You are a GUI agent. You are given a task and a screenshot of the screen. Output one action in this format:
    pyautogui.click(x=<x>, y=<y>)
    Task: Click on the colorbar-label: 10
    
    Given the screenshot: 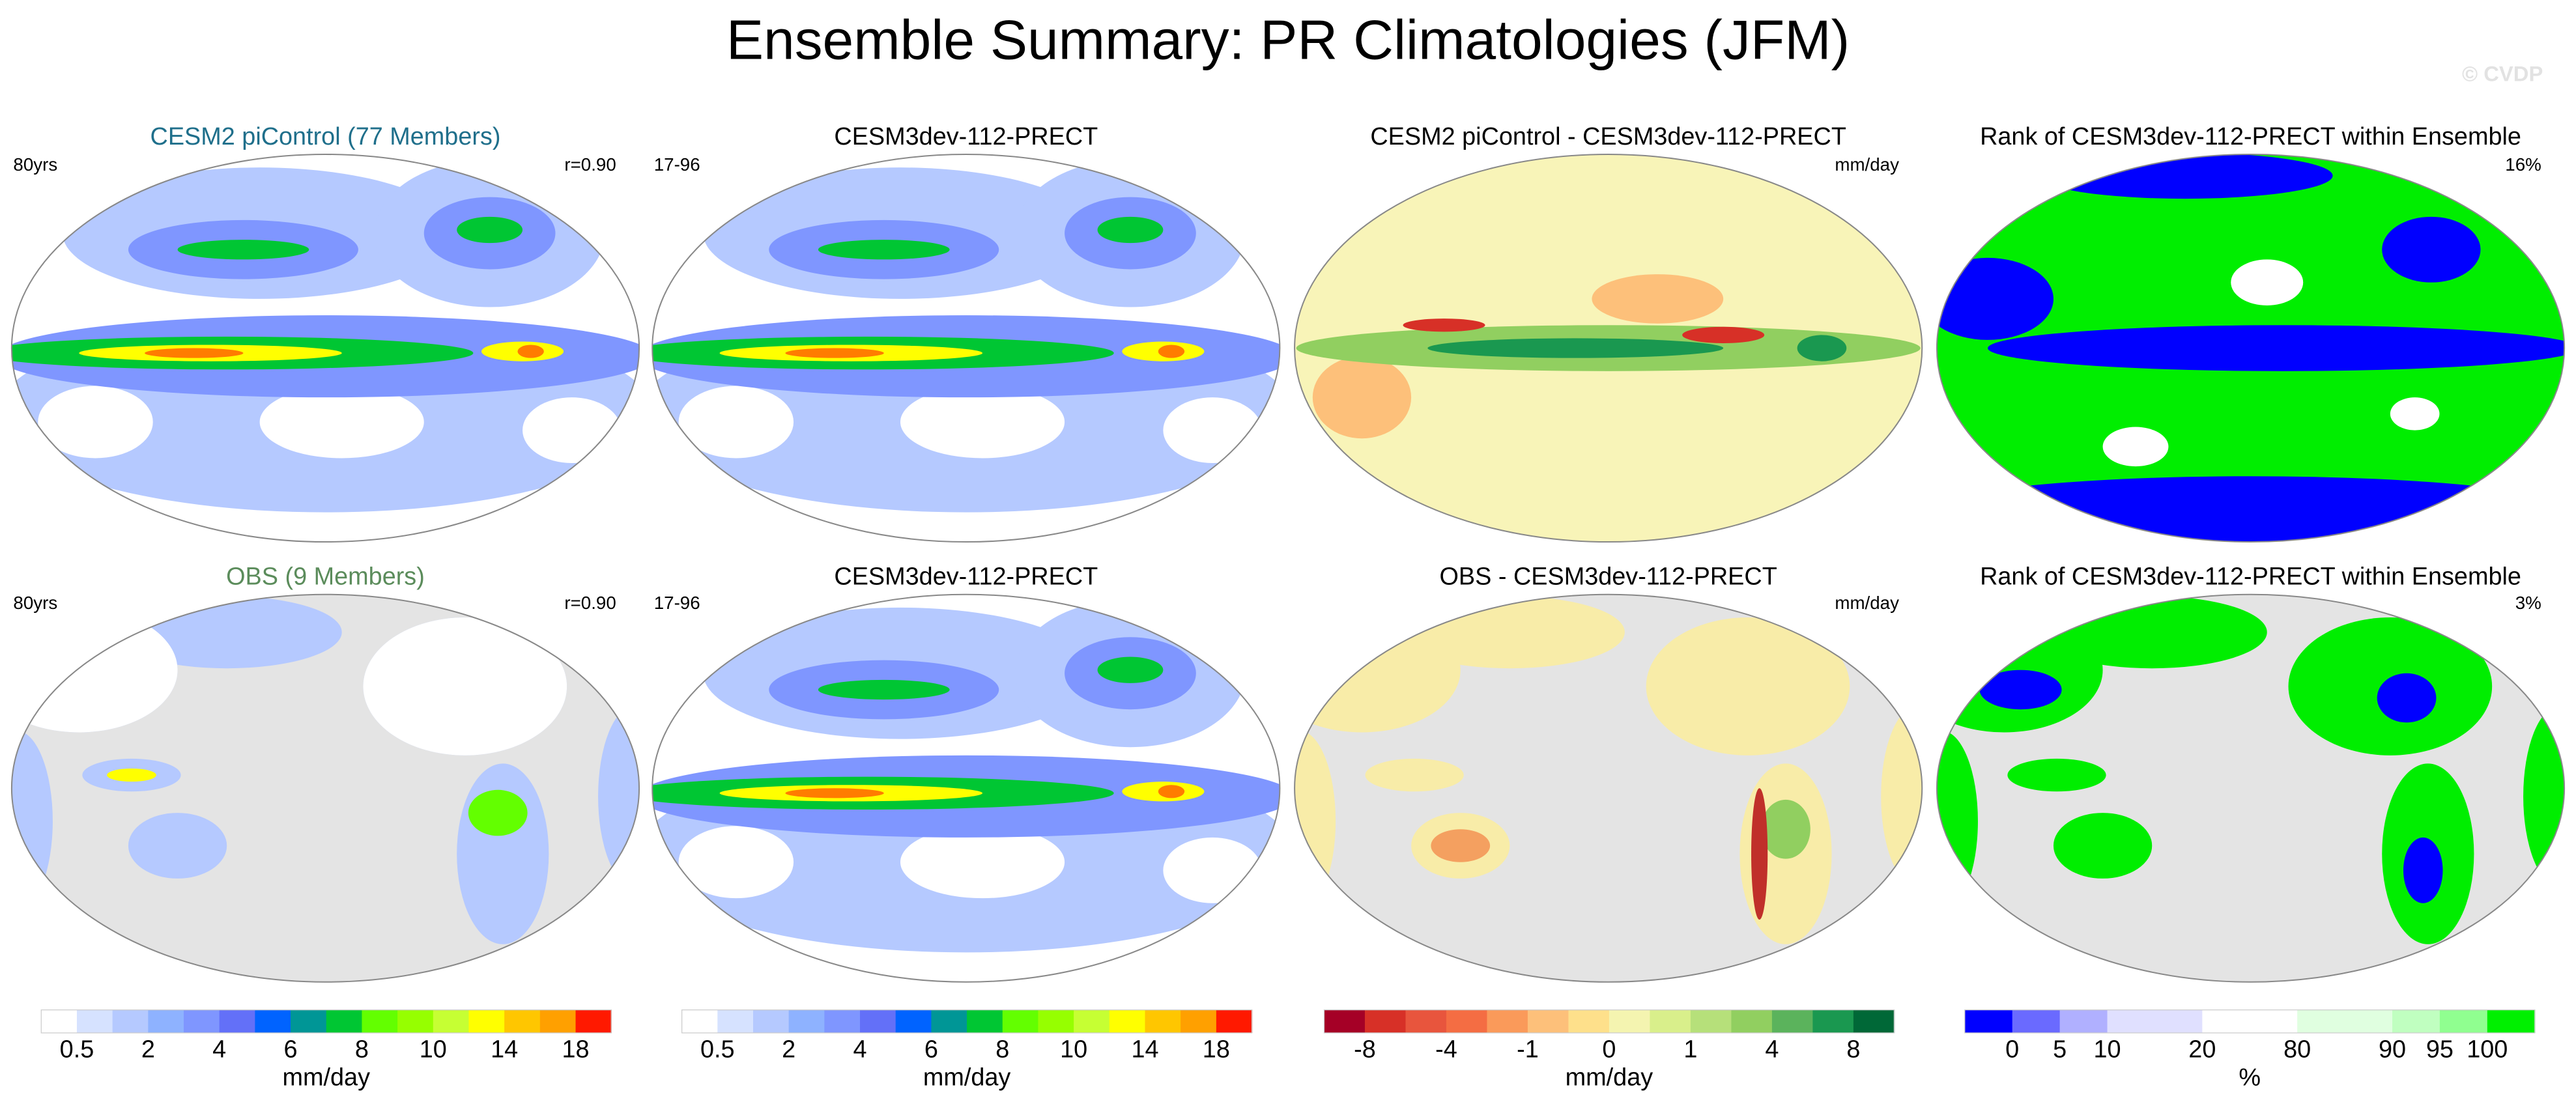 What is the action you would take?
    pyautogui.click(x=433, y=1050)
    